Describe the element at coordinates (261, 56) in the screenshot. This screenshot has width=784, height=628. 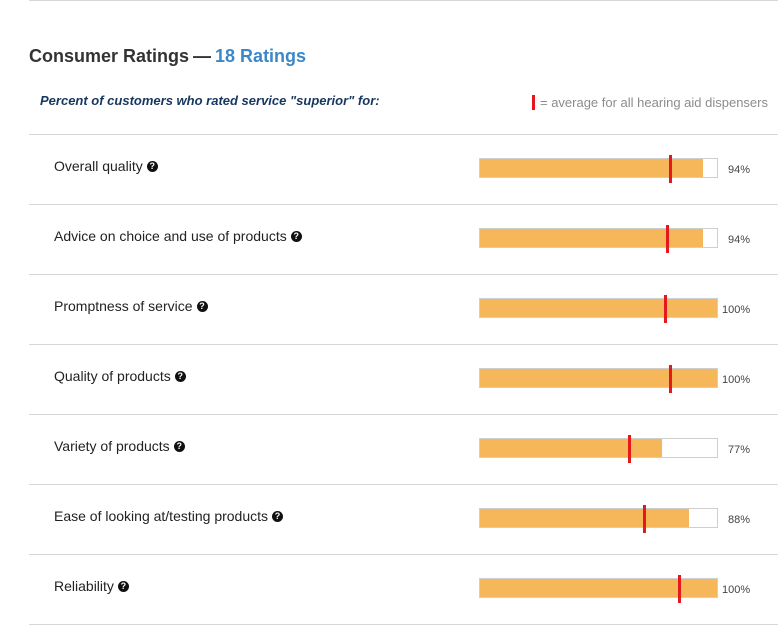
I see `ratings-count-link: 18 Ratings` at that location.